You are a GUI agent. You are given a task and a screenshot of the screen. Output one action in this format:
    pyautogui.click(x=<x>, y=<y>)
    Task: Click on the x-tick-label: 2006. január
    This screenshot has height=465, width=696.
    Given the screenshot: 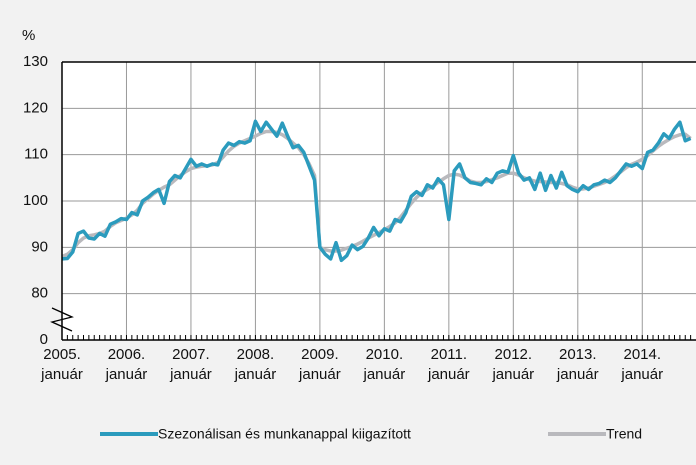 What is the action you would take?
    pyautogui.click(x=126, y=364)
    